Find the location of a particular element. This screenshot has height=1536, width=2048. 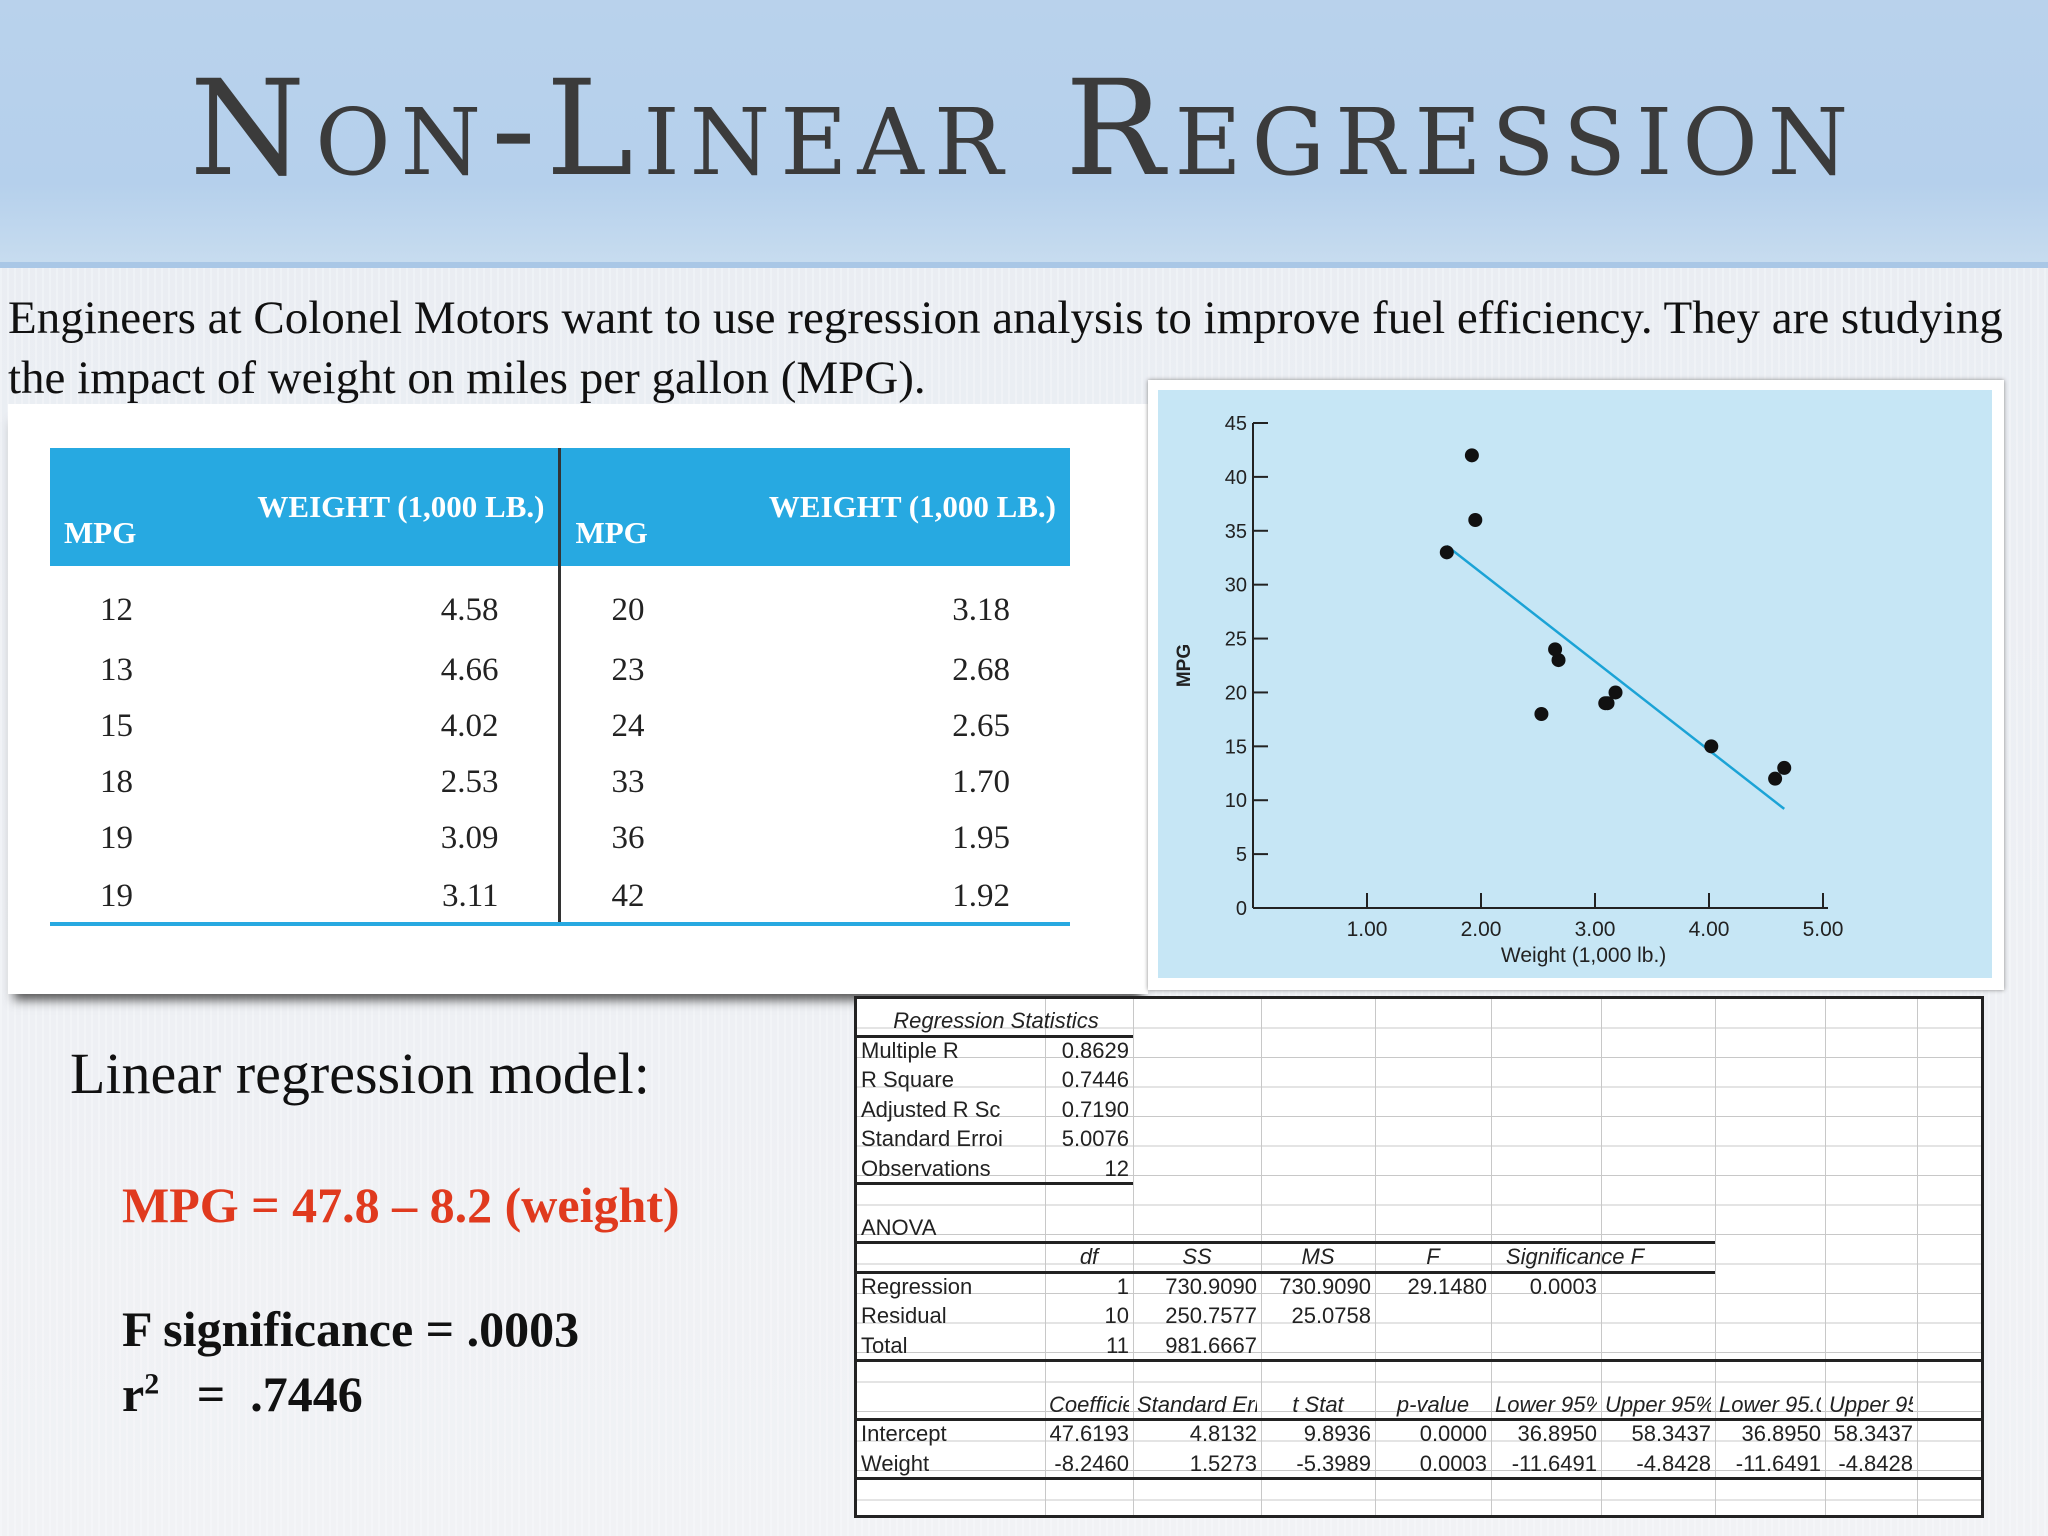

x-tick-label: 5.00 is located at coordinates (1823, 929).